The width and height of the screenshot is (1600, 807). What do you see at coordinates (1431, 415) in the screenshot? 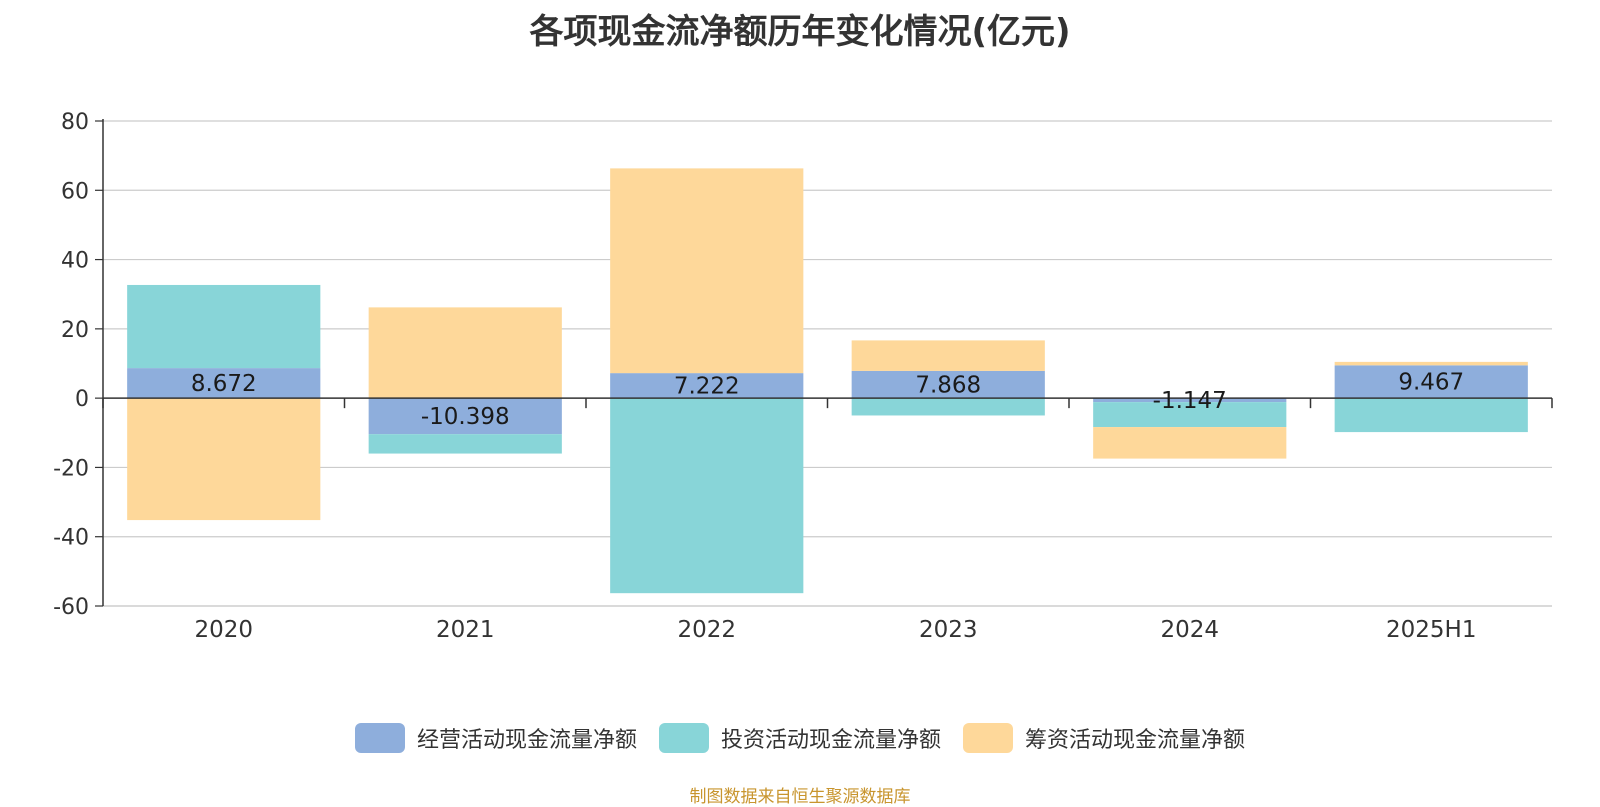
I see `bar-investing-2025H1` at bounding box center [1431, 415].